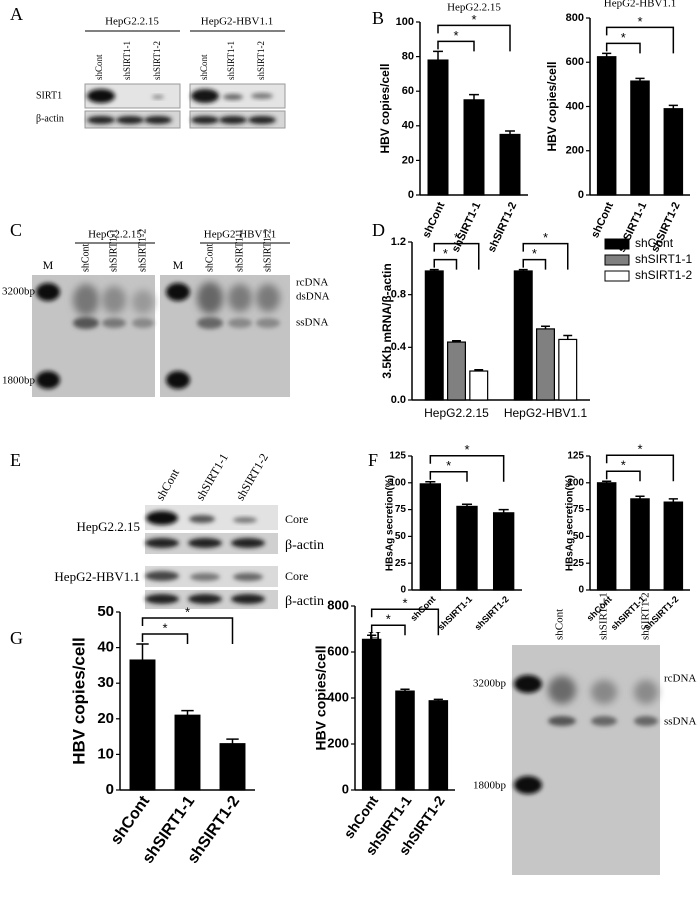 This screenshot has height=902, width=700. I want to click on group-label: HepG2-HBV1.1, so click(237, 22).